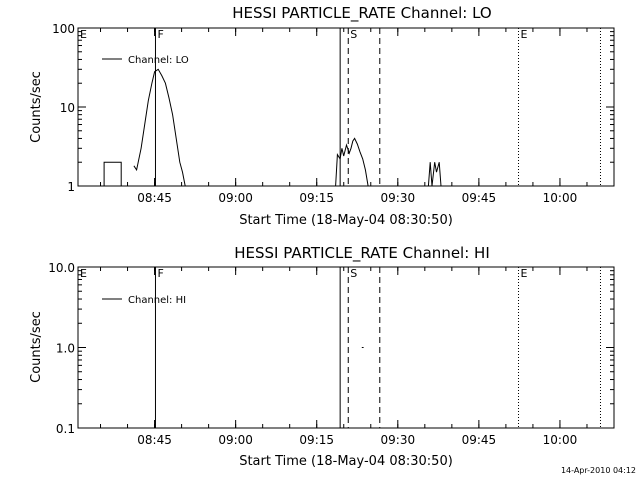 The height and width of the screenshot is (480, 640). I want to click on y-tick-label: 10.0, so click(61, 268).